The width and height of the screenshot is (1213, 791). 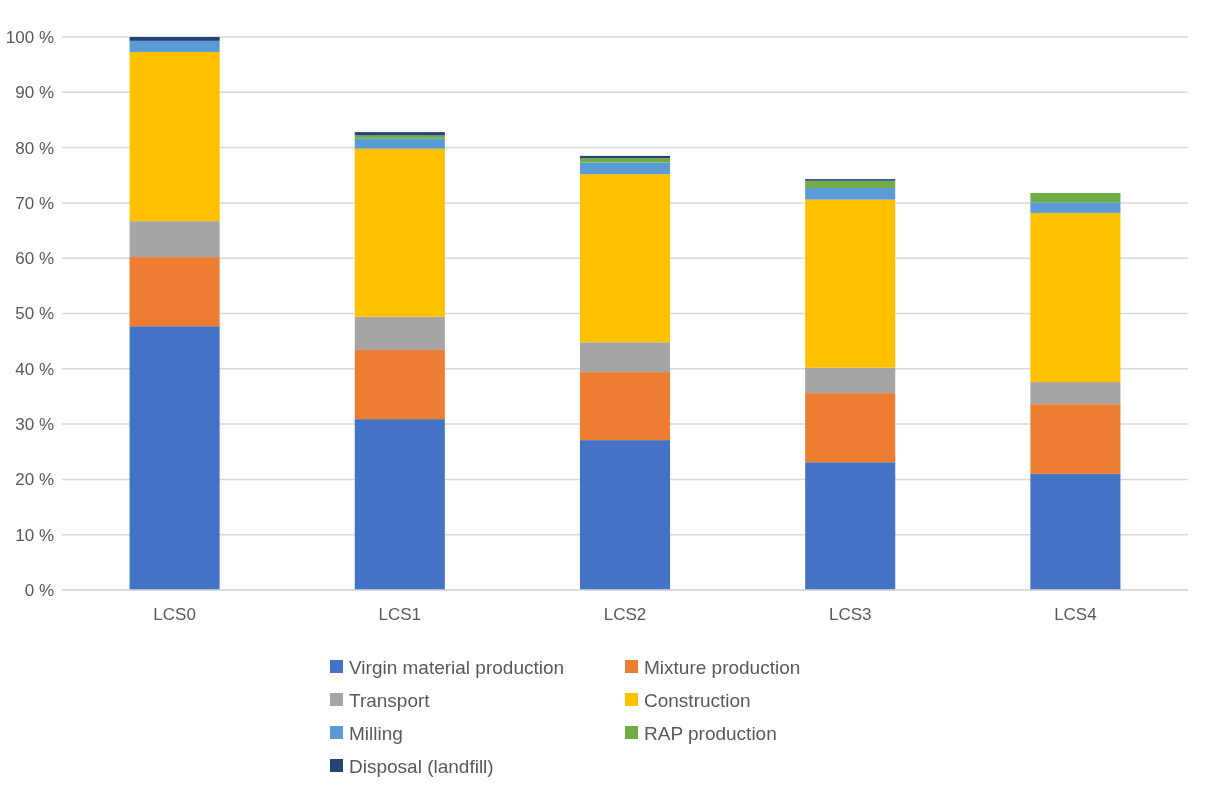 What do you see at coordinates (29, 37) in the screenshot?
I see `y-tick-label: 100 %` at bounding box center [29, 37].